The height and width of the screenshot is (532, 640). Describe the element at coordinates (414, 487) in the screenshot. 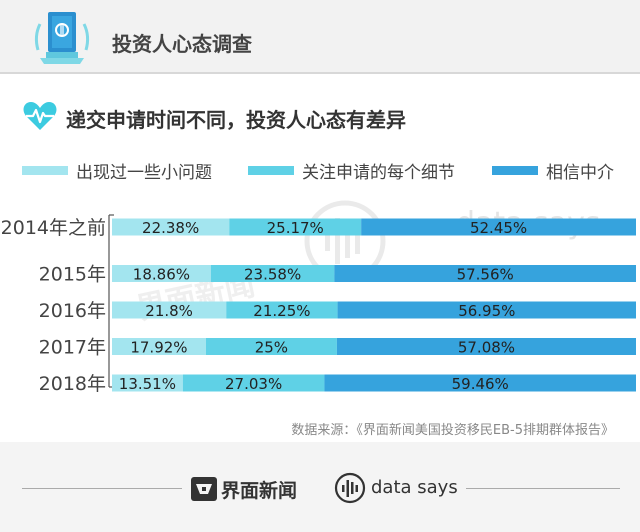

I see `footer-data-says: data says` at that location.